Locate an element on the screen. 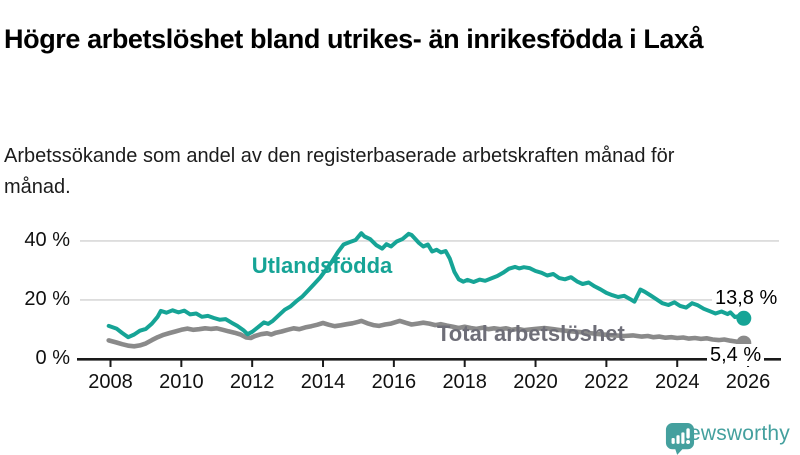  x-axis-tick-label: 2012 is located at coordinates (252, 382).